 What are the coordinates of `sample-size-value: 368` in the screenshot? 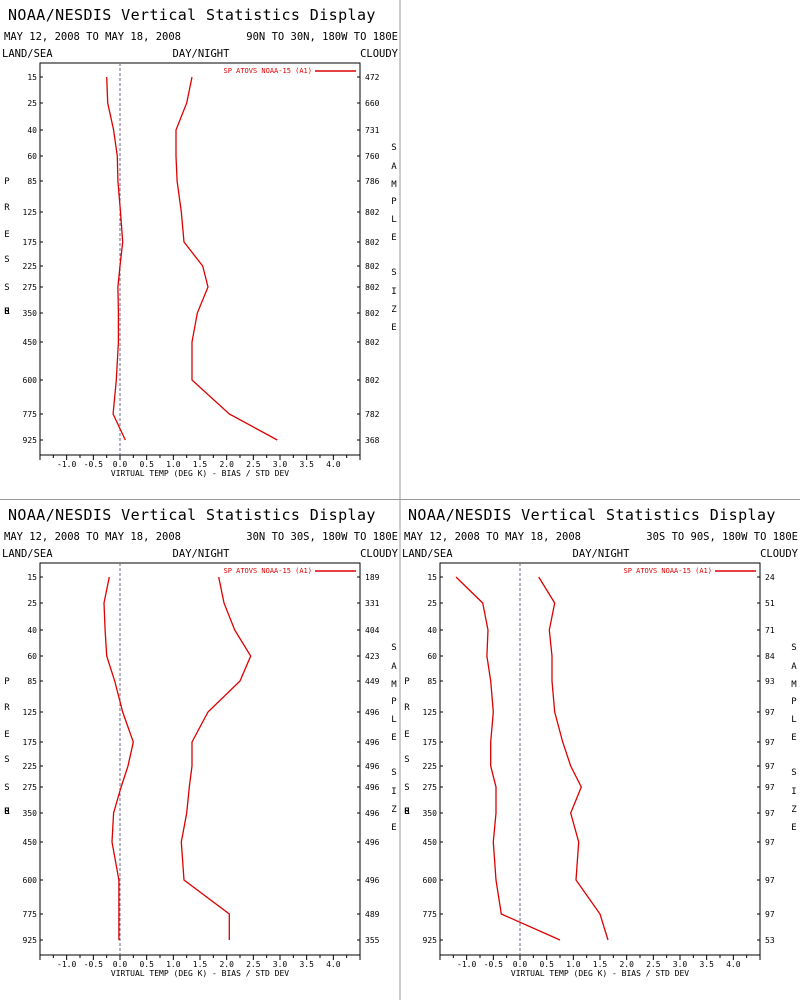 It's located at (372, 440).